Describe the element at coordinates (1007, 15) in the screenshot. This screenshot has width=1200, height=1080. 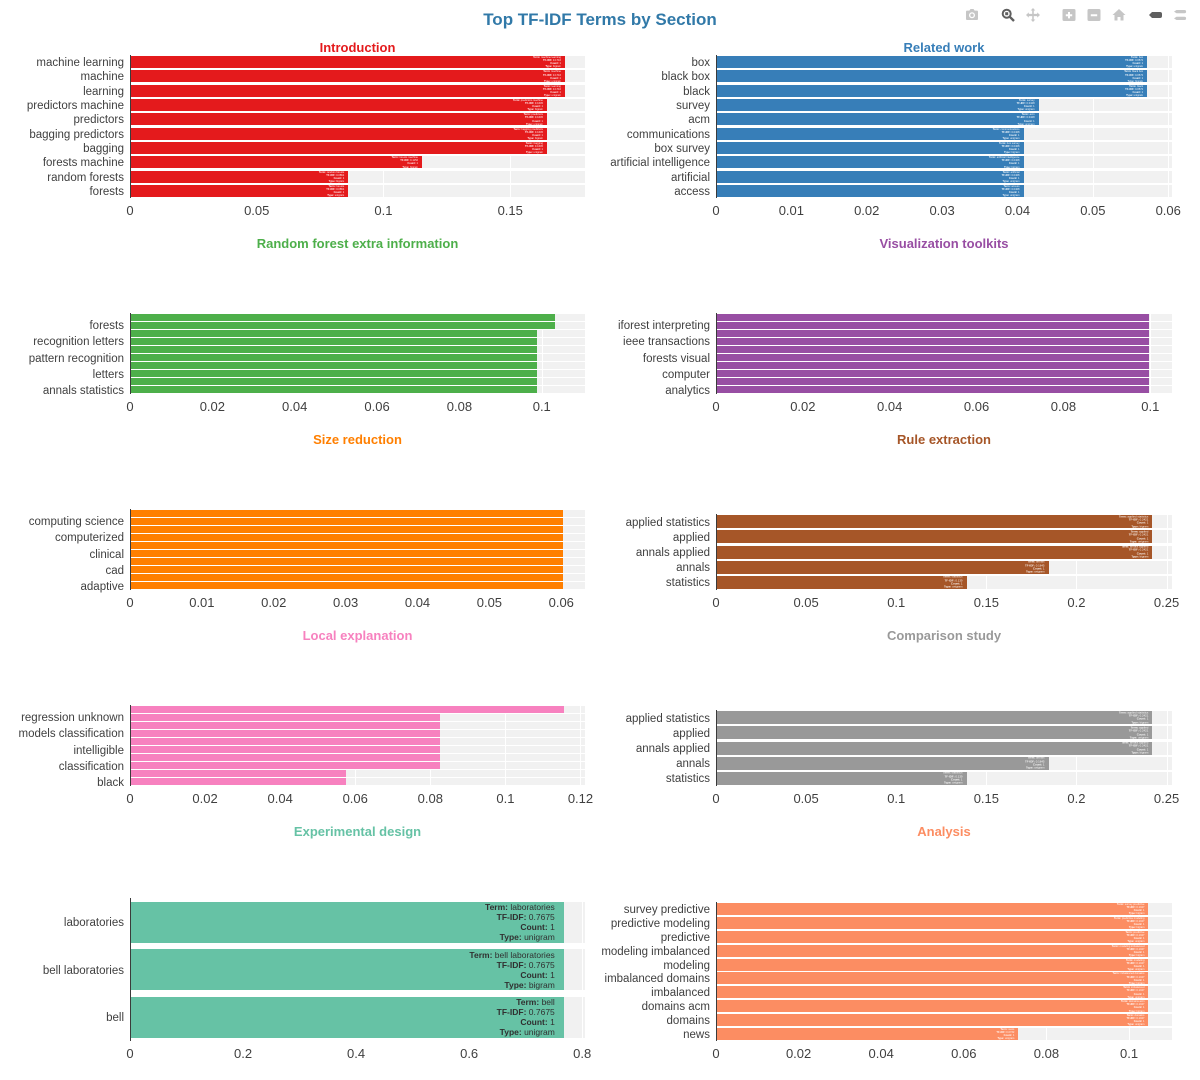
I see `zoom-icon` at that location.